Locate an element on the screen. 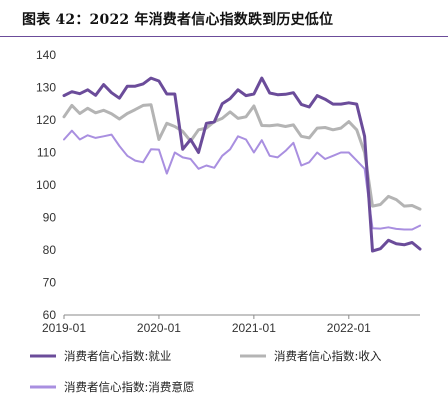 This screenshot has height=406, width=448. x-tick-label: 2021-01 is located at coordinates (254, 328).